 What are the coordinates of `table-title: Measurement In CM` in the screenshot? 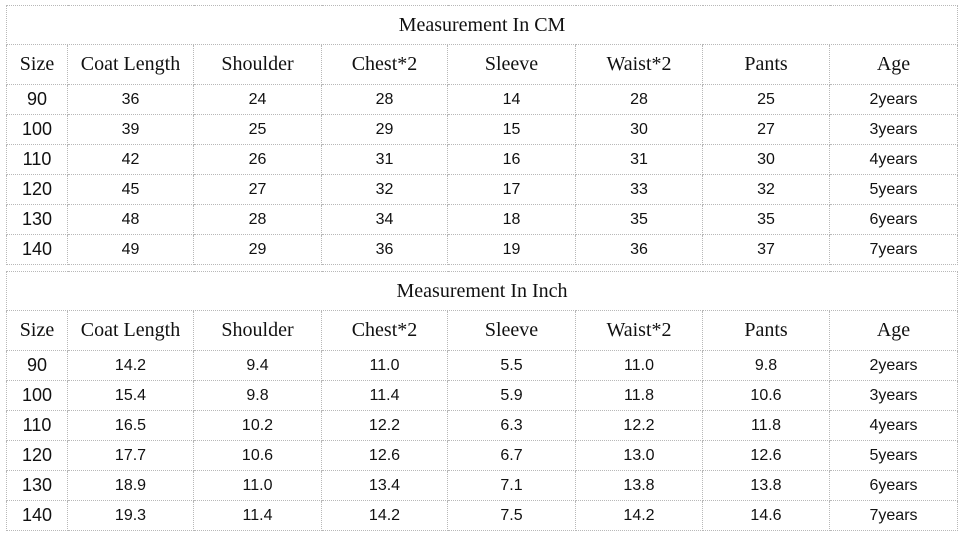 It's located at (482, 25).